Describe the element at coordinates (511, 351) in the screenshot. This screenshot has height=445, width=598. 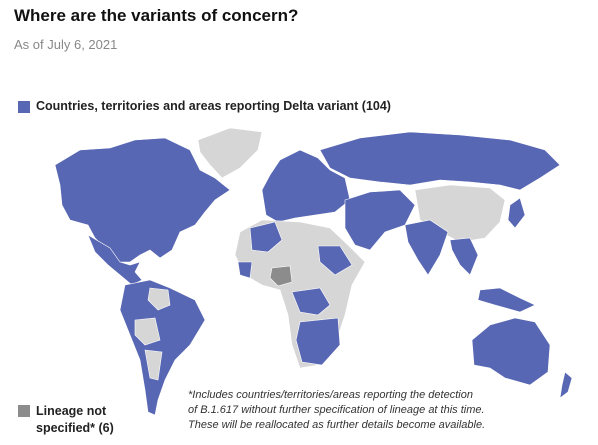
I see `australia` at that location.